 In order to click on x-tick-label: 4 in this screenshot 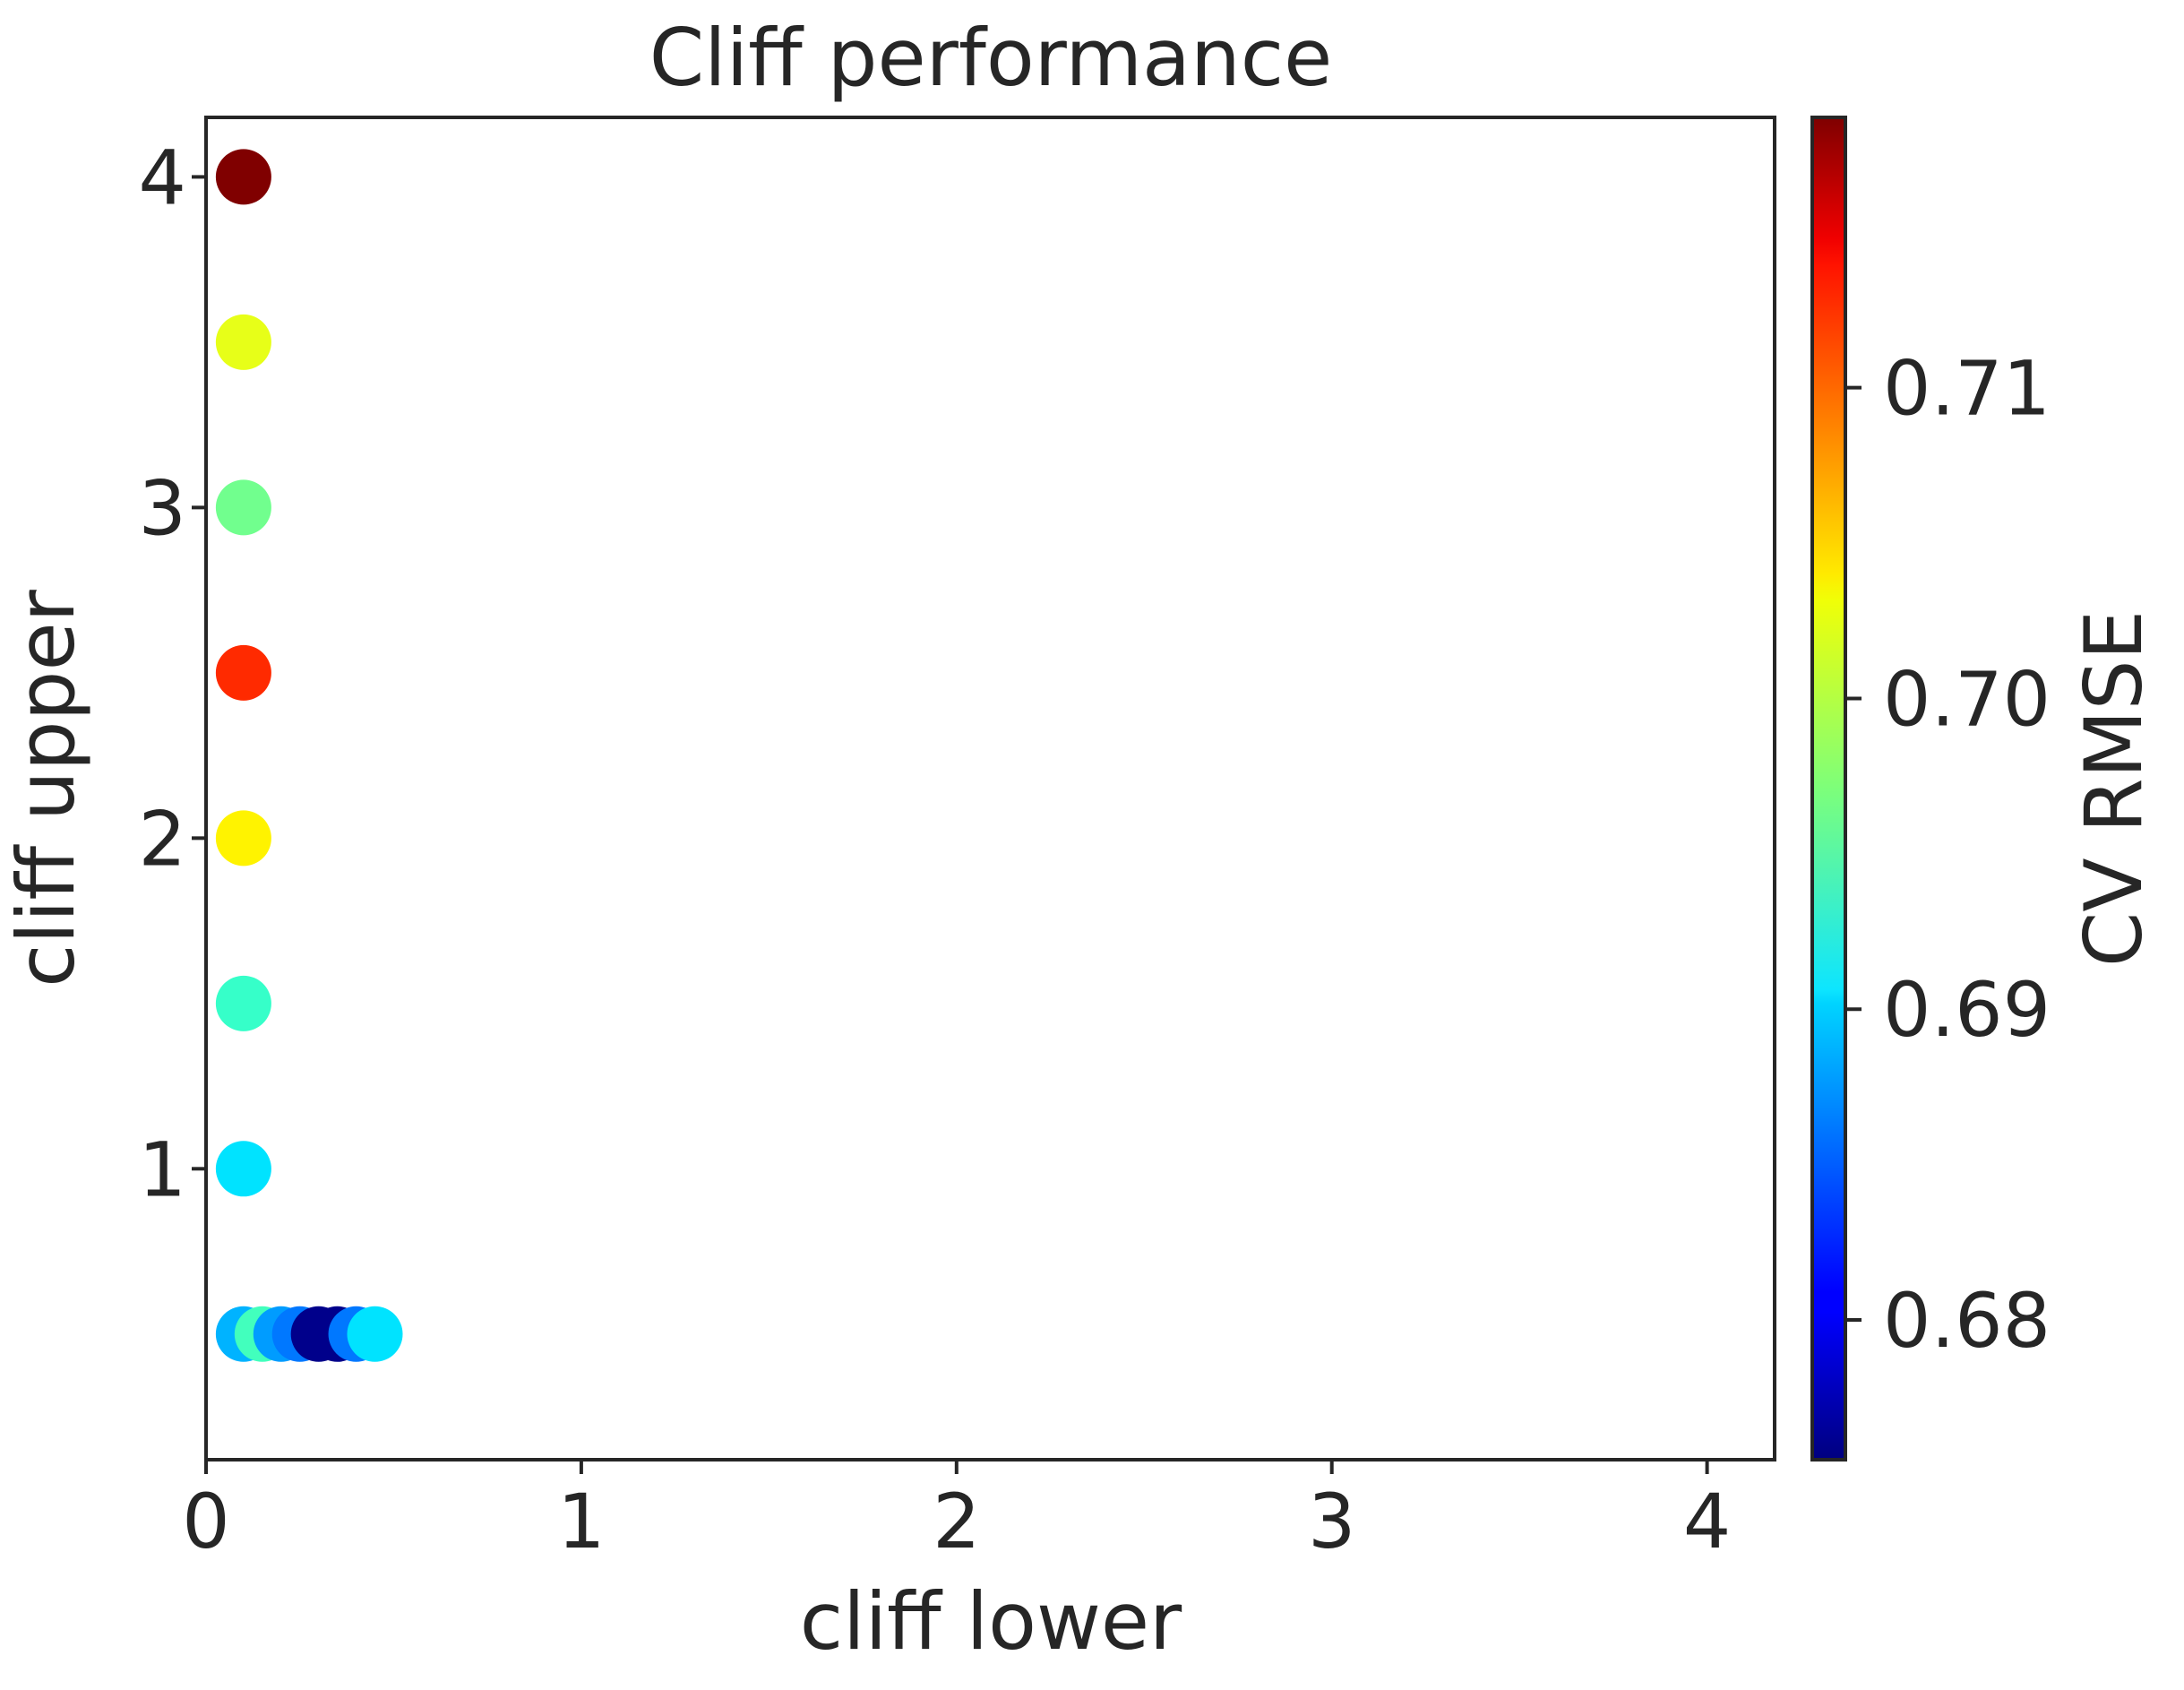, I will do `click(1707, 1521)`.